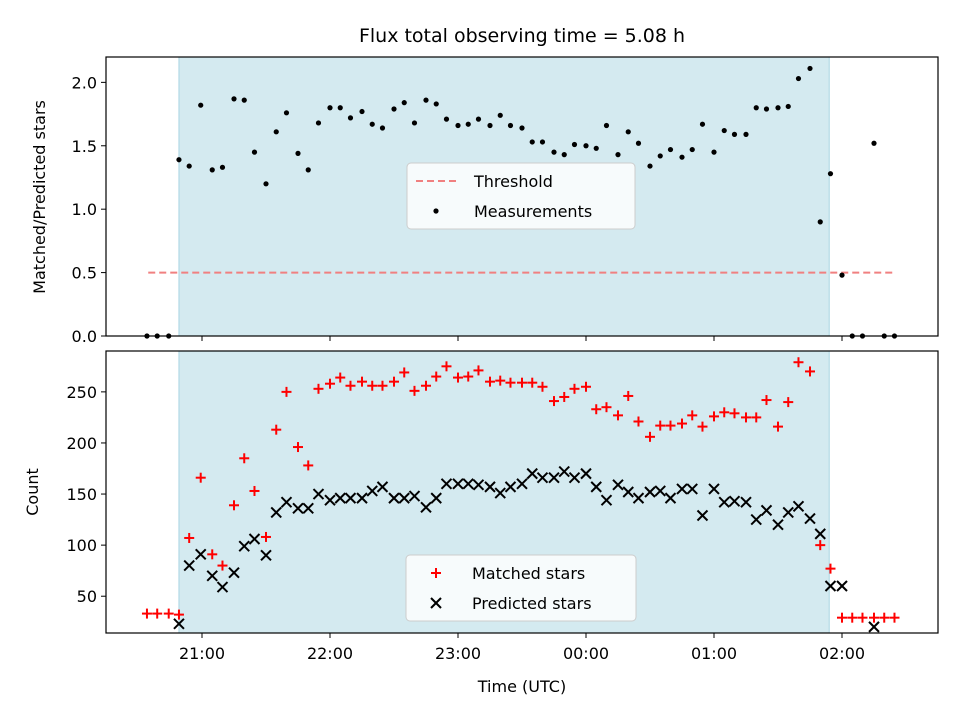 The width and height of the screenshot is (960, 720). I want to click on legend-measurements-swatch, so click(436, 211).